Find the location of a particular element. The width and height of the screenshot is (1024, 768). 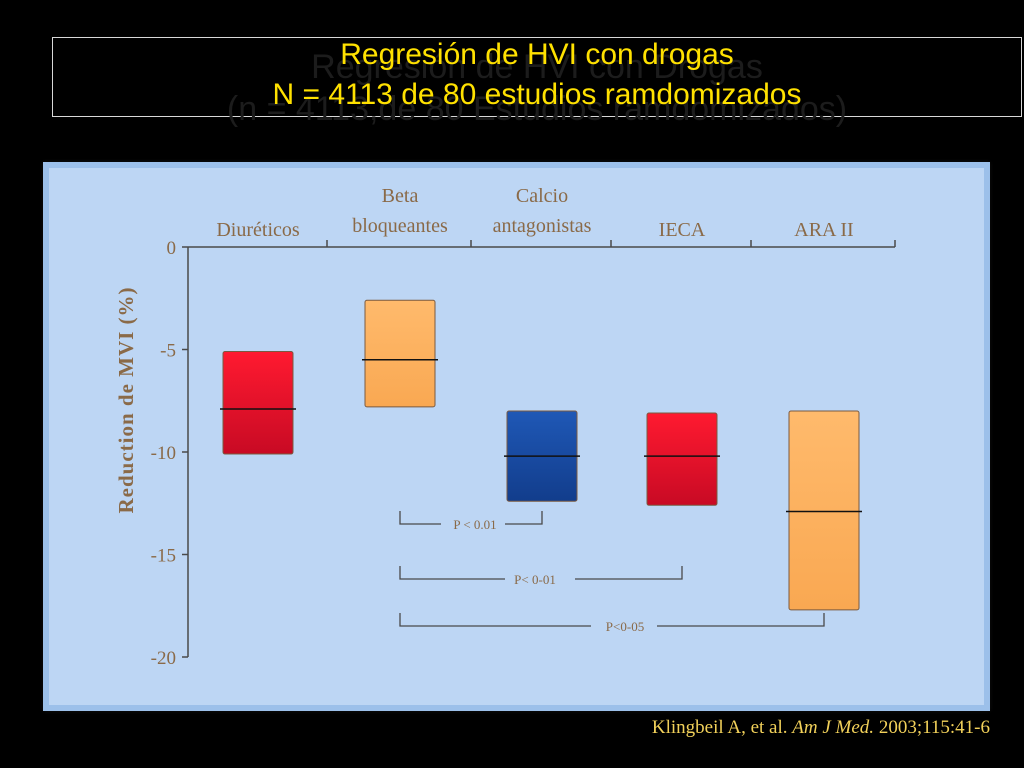

p-value-label: P<0-05 is located at coordinates (625, 626).